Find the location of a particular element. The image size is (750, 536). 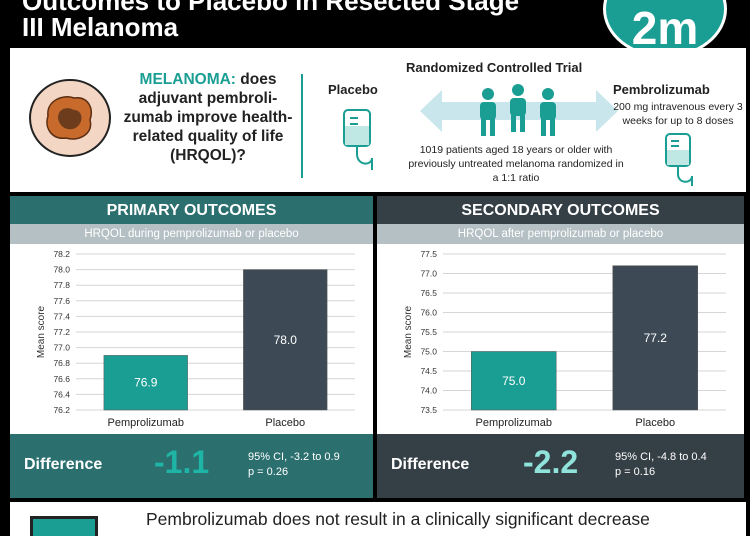

ci-text: 95% CI, -4.8 to 0.4 is located at coordinates (661, 457).